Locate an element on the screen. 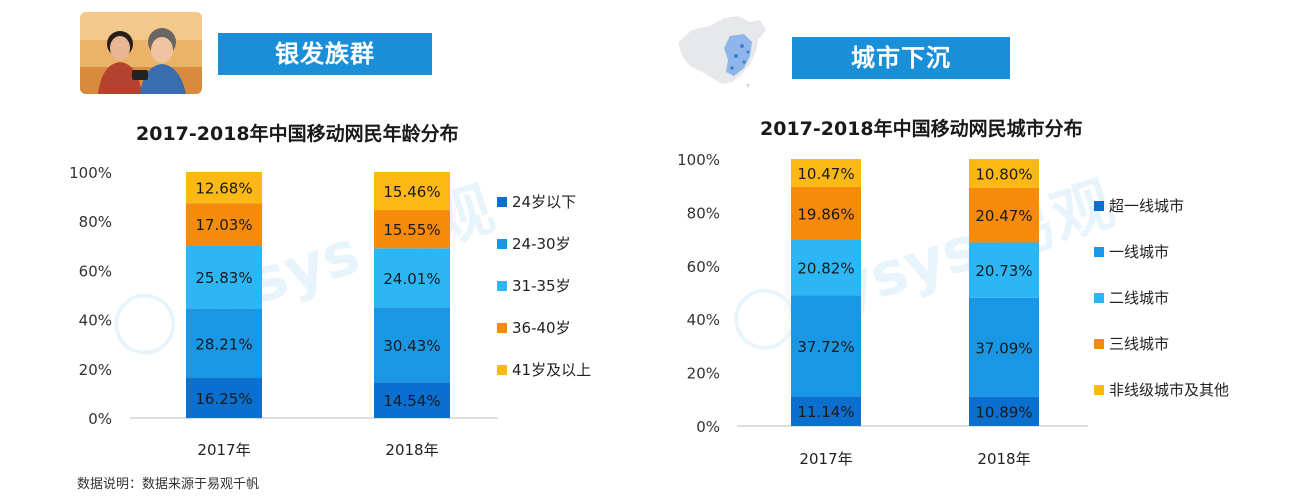 The width and height of the screenshot is (1310, 504). data-label: 11.14% is located at coordinates (825, 412).